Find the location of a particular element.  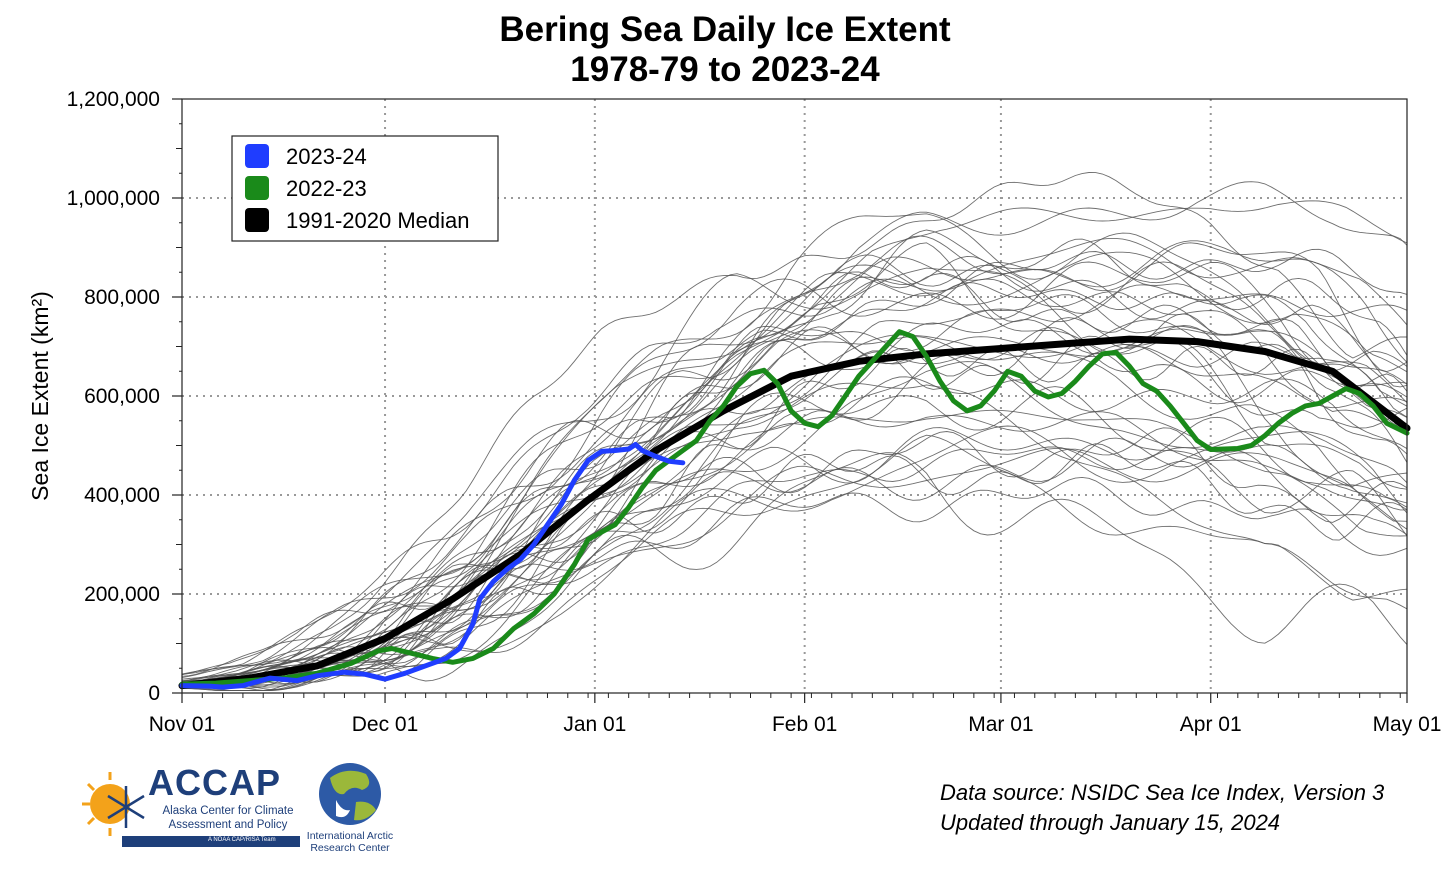

iarc-text: International Arctic Research Center is located at coordinates (350, 842).